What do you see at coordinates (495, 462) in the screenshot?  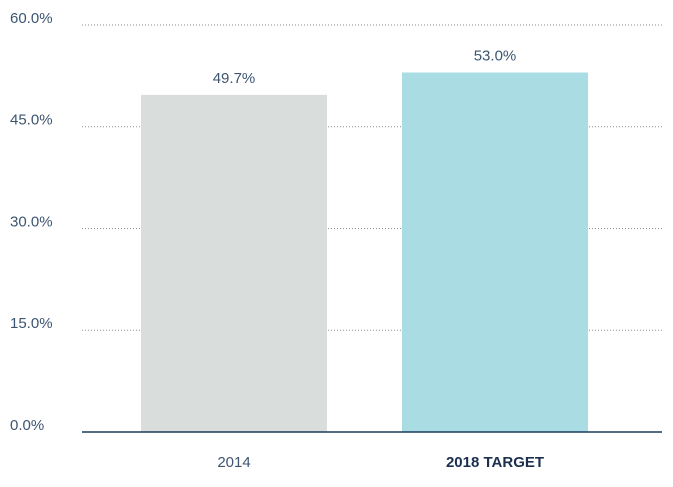 I see `x-tick-label: 2018 TARGET` at bounding box center [495, 462].